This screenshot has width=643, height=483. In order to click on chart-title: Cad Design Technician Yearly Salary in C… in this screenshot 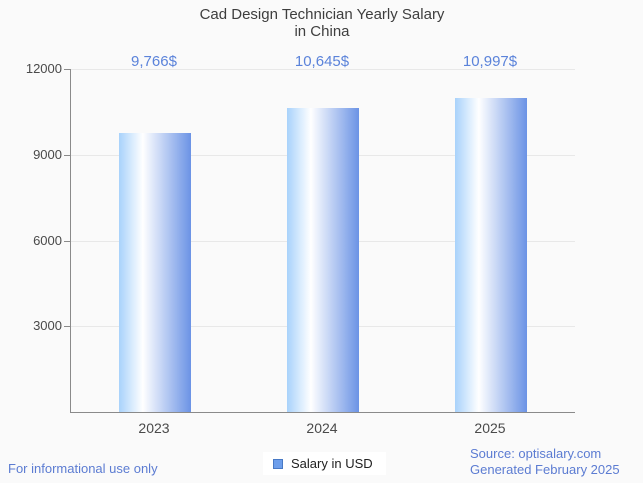, I will do `click(322, 23)`.